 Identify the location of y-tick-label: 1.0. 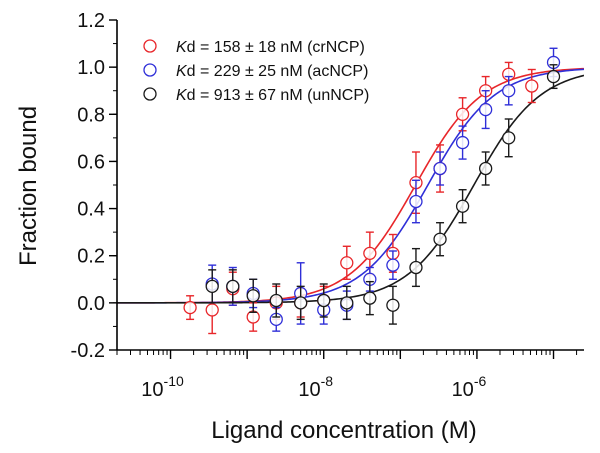
(91, 68).